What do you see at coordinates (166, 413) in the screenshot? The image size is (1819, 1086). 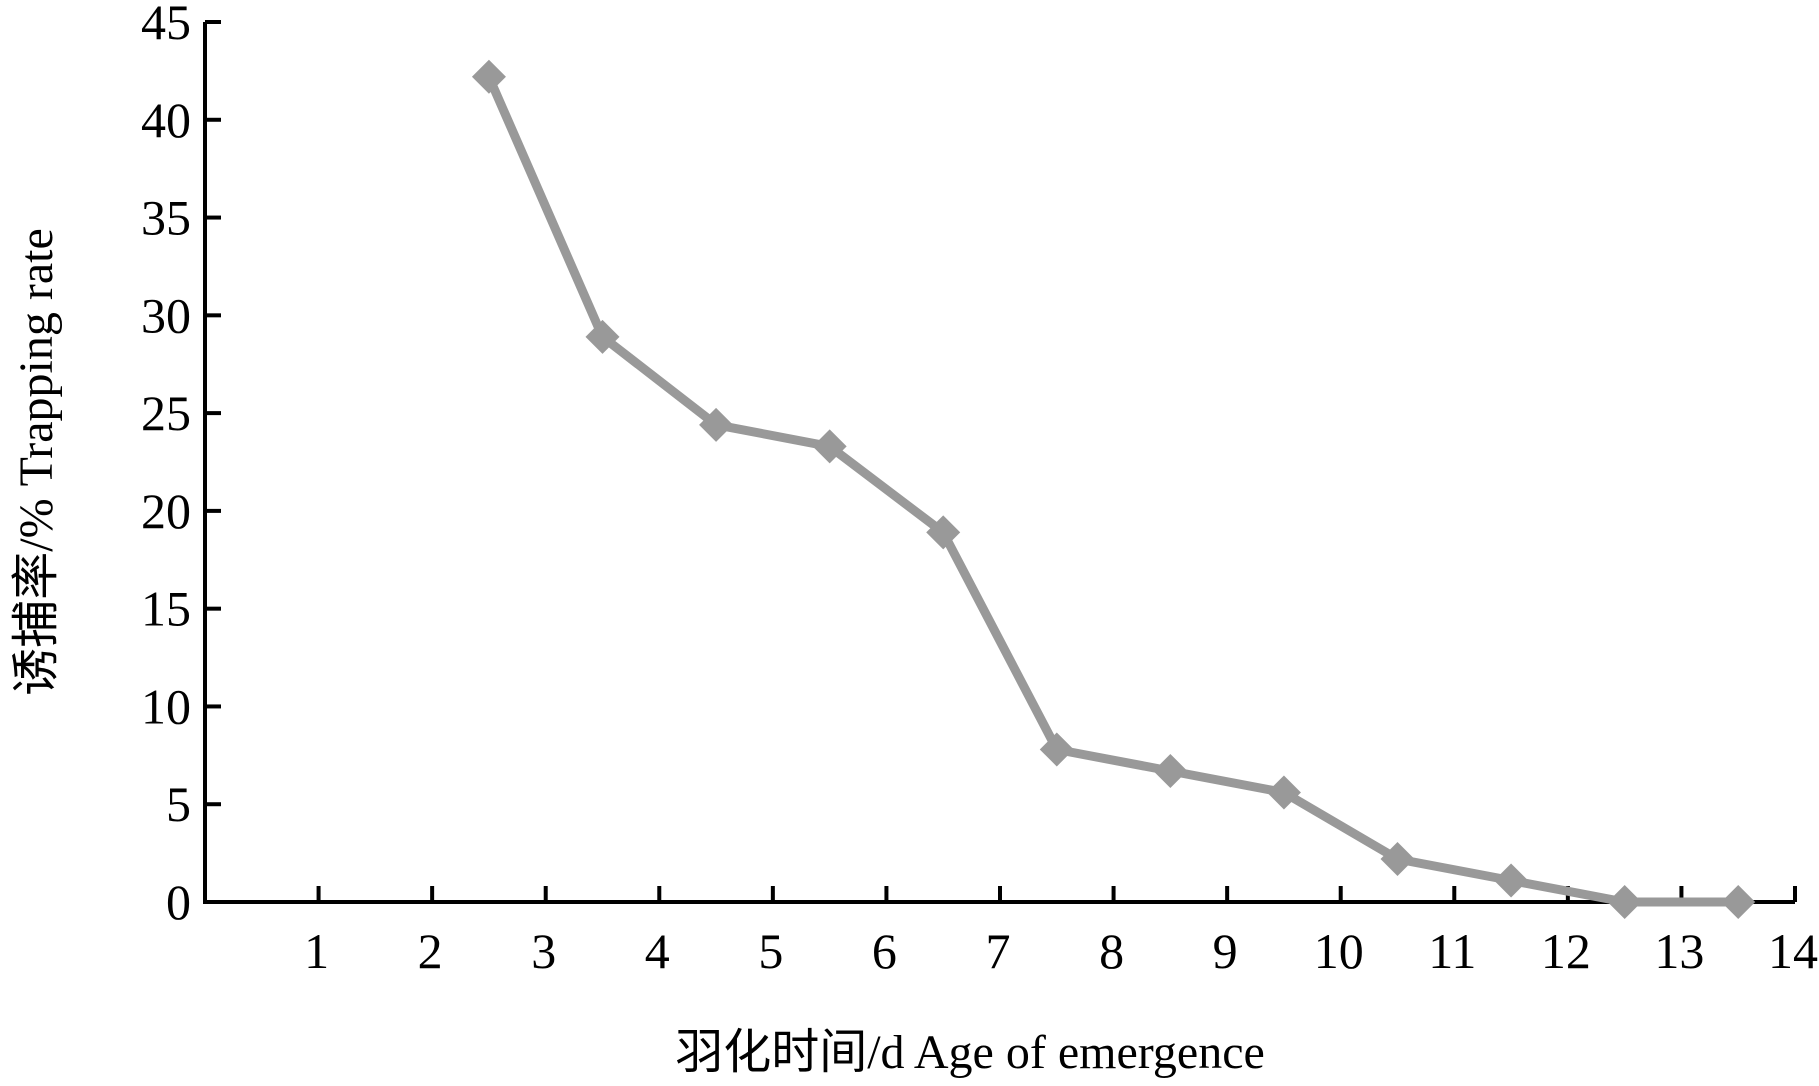 I see `y-tick-label: 25` at bounding box center [166, 413].